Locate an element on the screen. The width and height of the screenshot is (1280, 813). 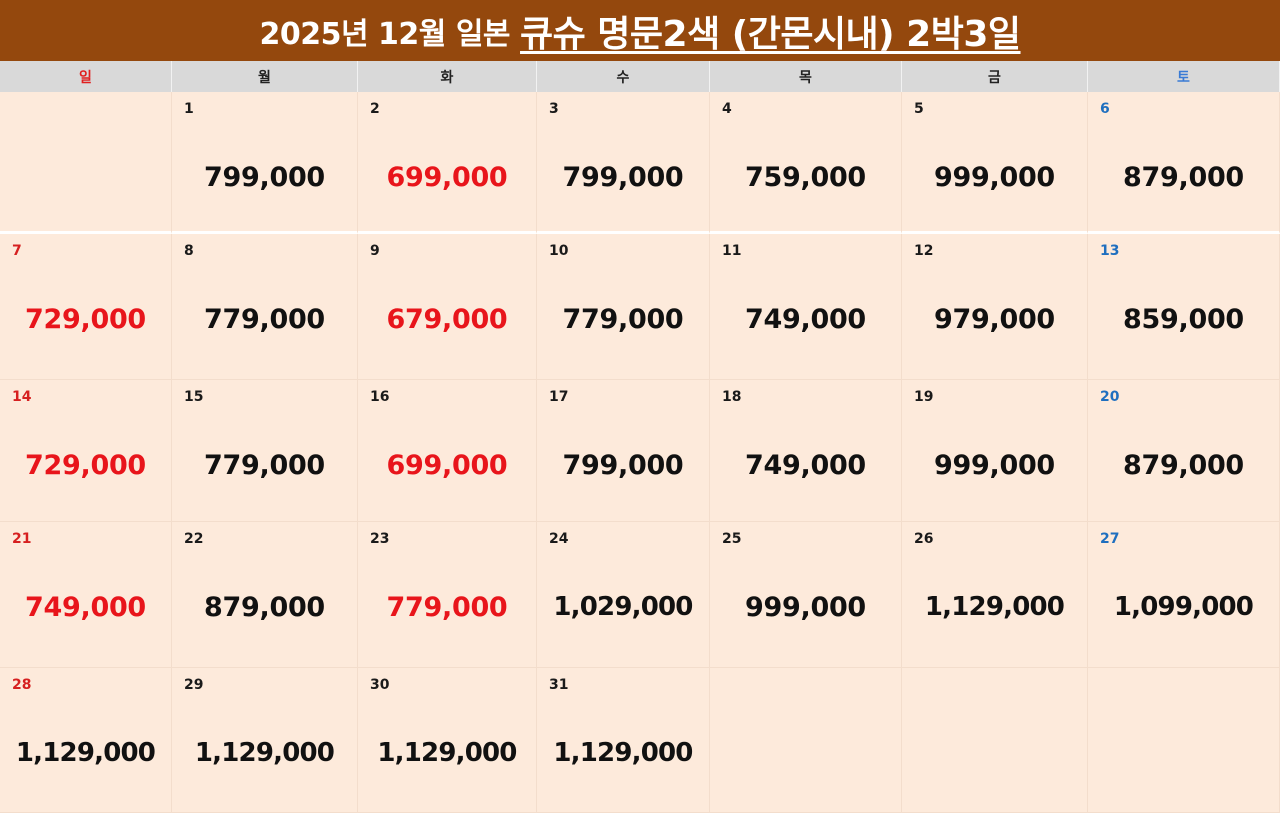
weekday-header: 화 is located at coordinates (447, 76).